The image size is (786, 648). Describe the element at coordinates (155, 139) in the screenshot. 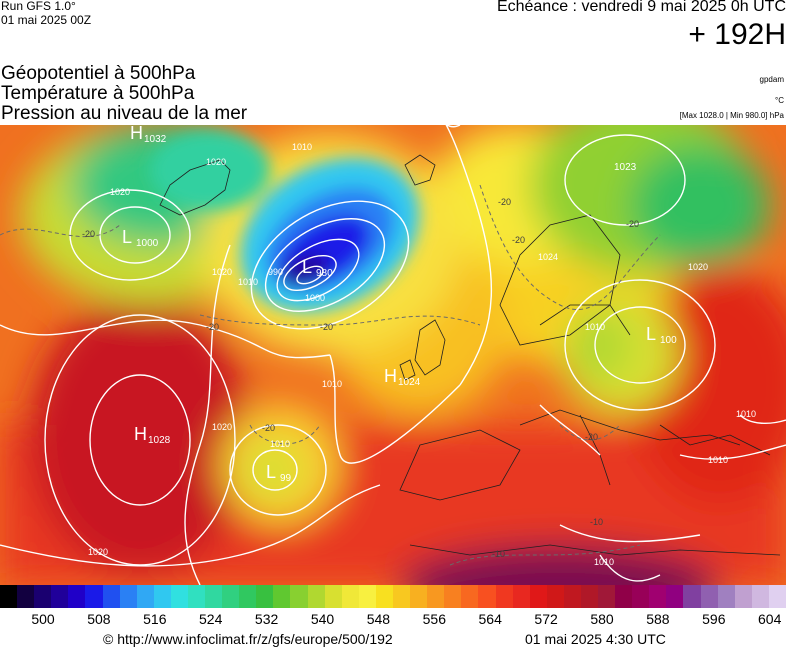

I see `center-value: 1032` at that location.